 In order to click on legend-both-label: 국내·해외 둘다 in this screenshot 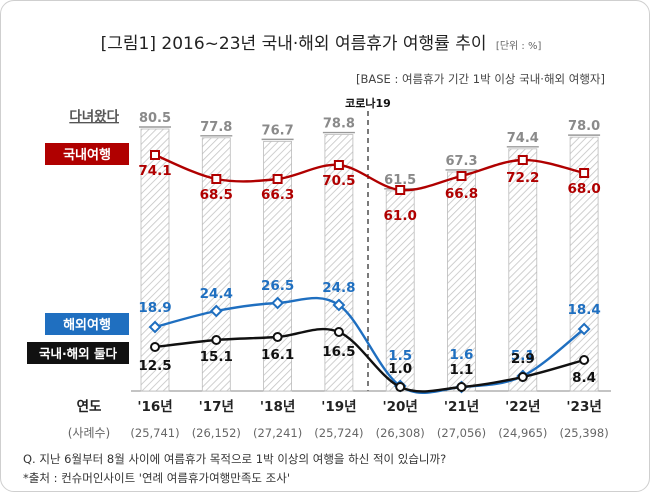, I will do `click(78, 353)`.